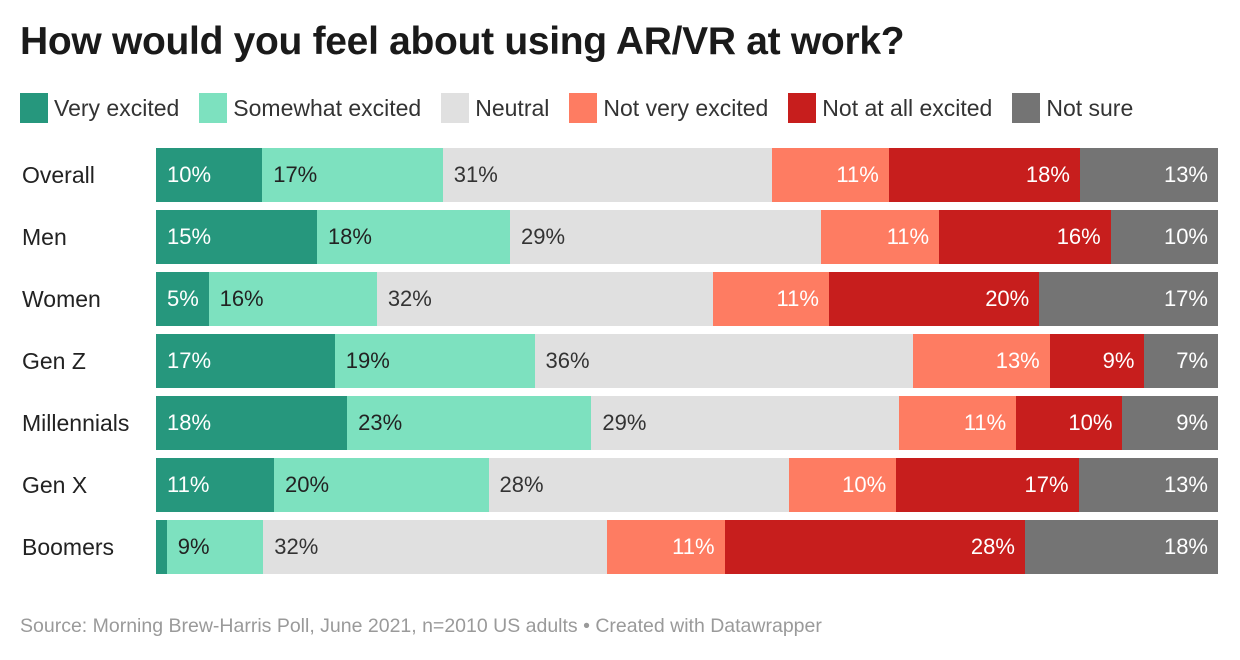 The image size is (1240, 660). I want to click on legend-item-not-at-all-excited: Not at all excited, so click(890, 108).